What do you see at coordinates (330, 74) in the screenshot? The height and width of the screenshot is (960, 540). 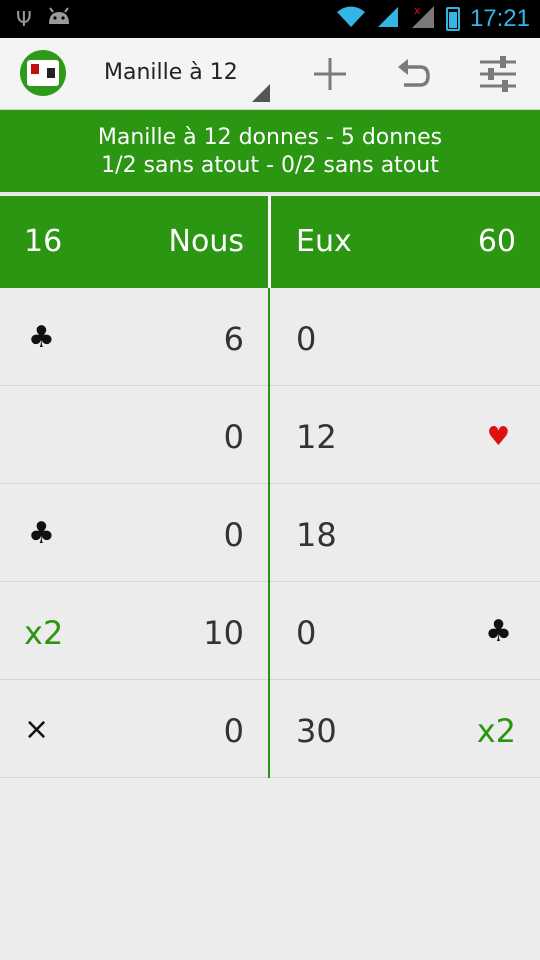 I see `add-icon` at bounding box center [330, 74].